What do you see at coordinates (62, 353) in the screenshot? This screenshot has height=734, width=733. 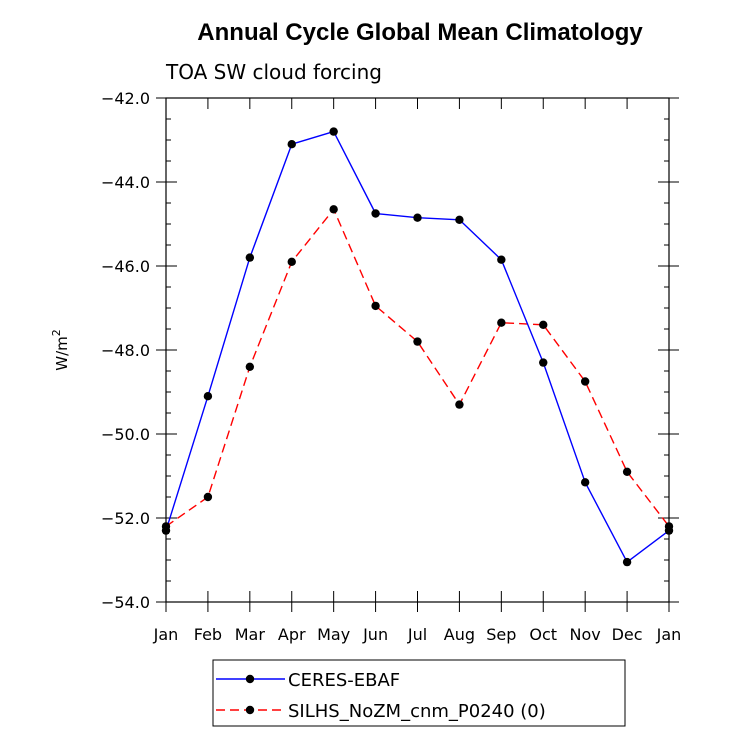 I see `y-axis-label-base: W/m` at bounding box center [62, 353].